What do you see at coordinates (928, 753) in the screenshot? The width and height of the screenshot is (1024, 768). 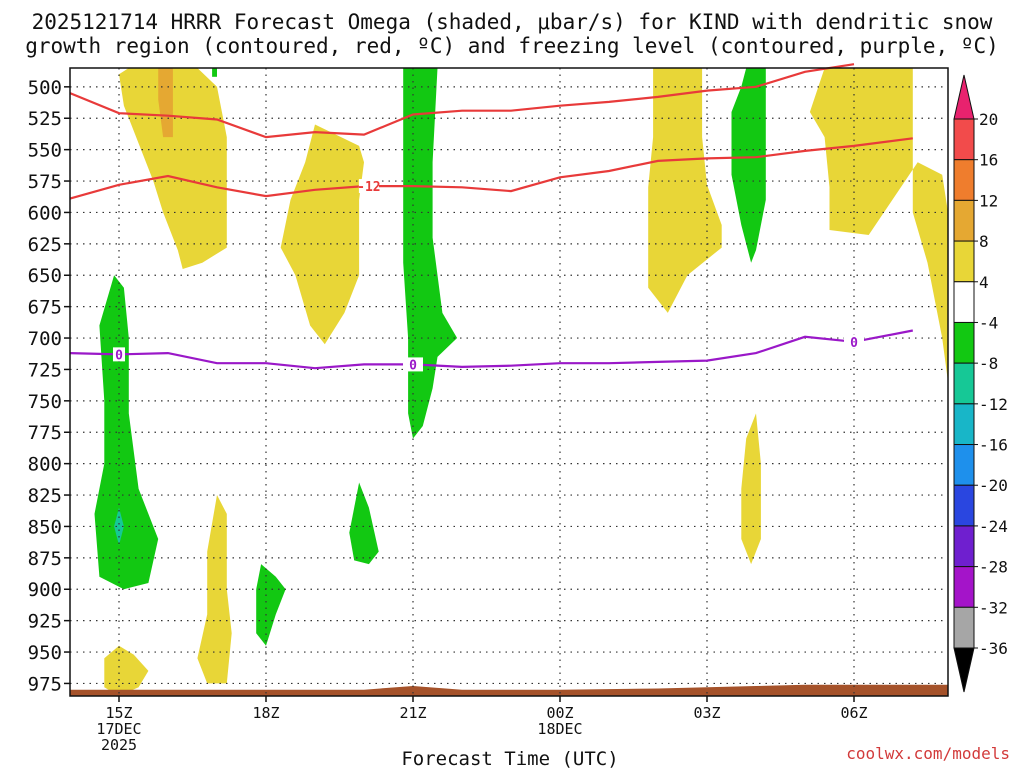 I see `credit-text: coolwx.com/models` at bounding box center [928, 753].